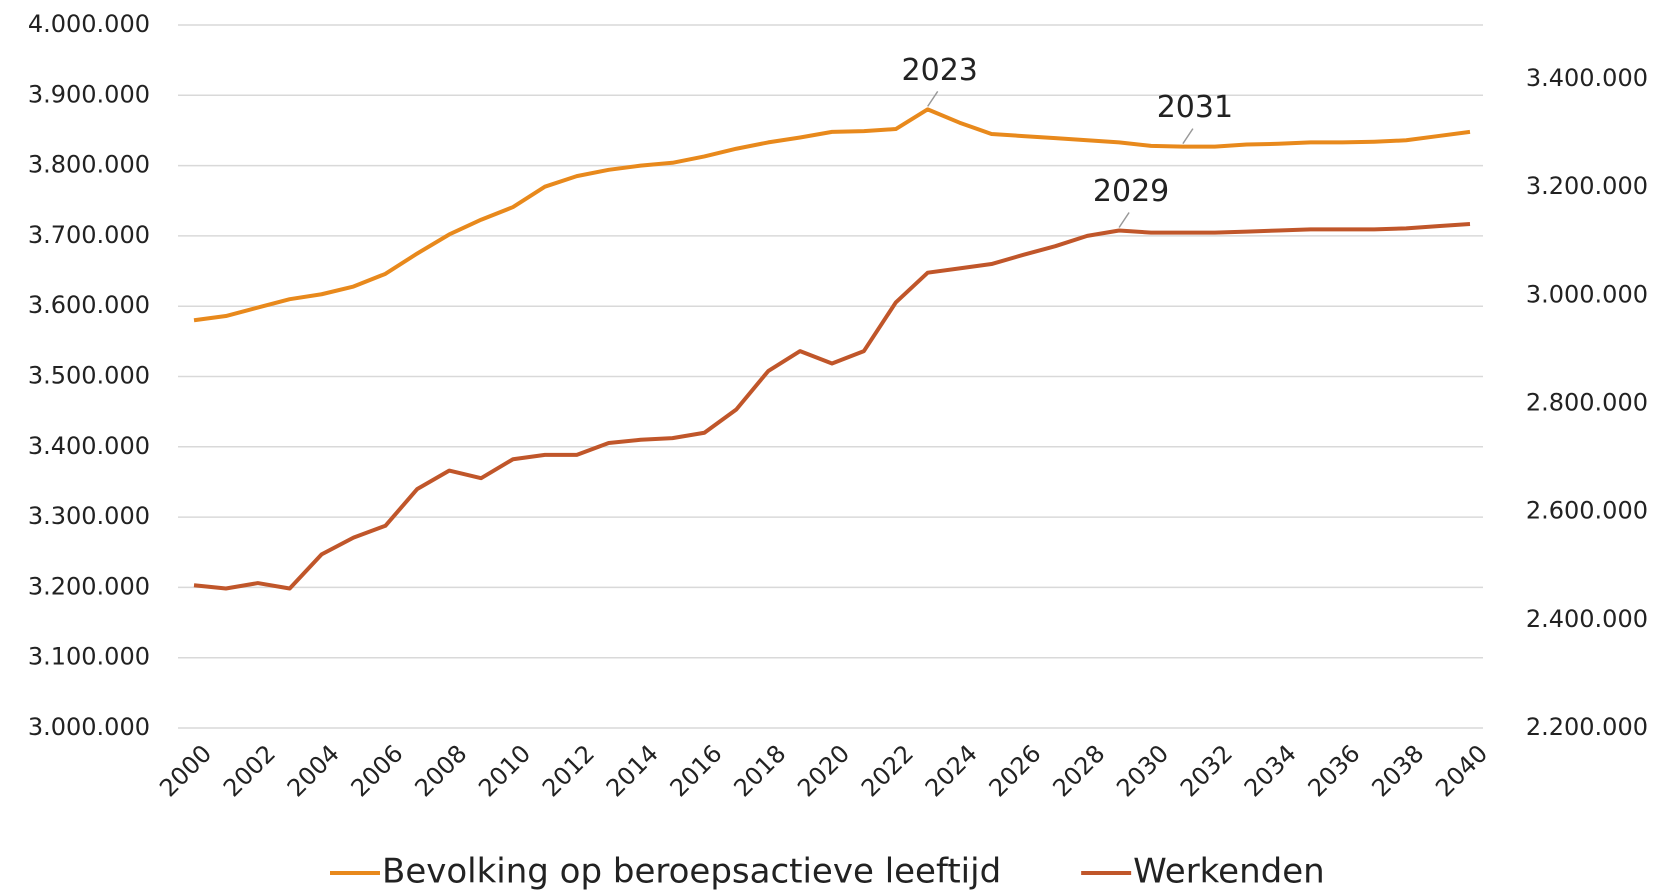  Describe the element at coordinates (89, 94) in the screenshot. I see `y-tick-label: 3.900.000` at that location.